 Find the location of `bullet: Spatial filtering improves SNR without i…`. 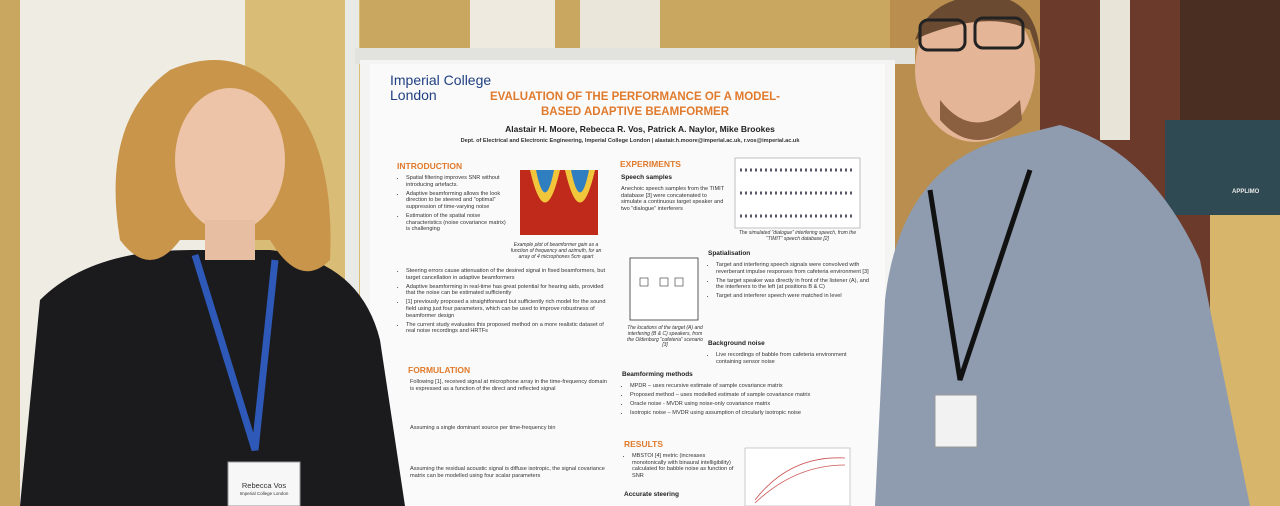

bullet: Spatial filtering improves SNR without i… is located at coordinates (456, 181).